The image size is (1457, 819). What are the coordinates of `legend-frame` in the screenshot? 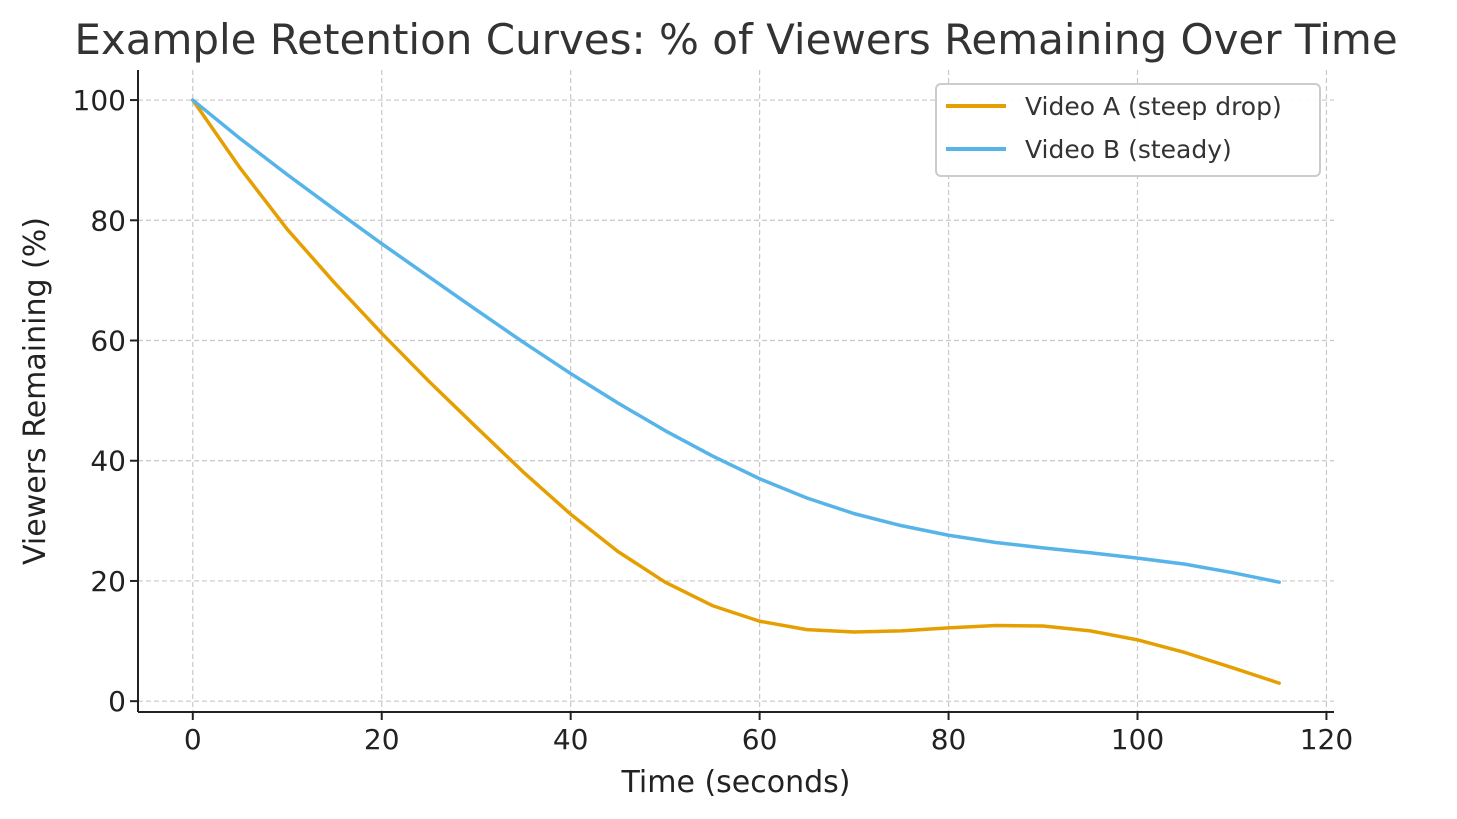 It's located at (1128, 130).